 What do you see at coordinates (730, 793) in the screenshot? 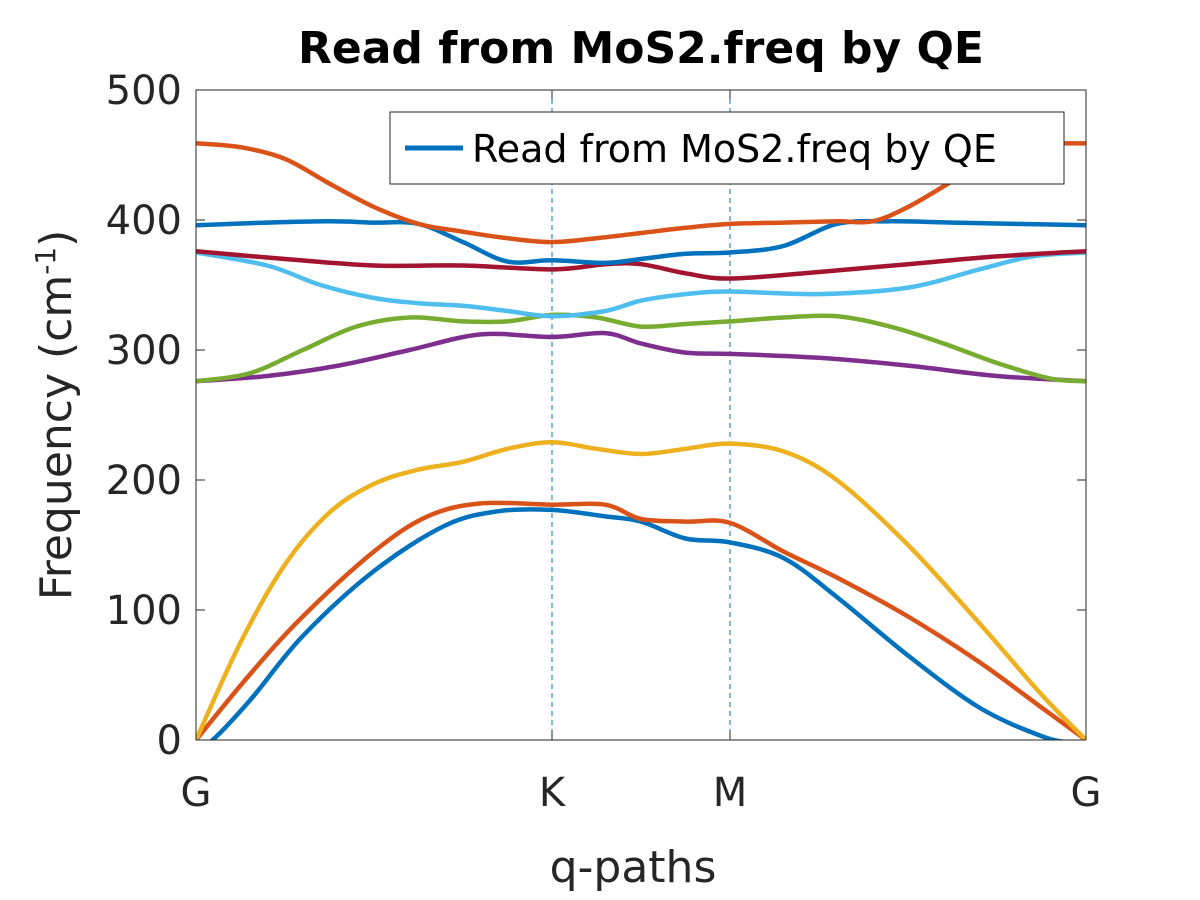
I see `x-tick-label: M` at bounding box center [730, 793].